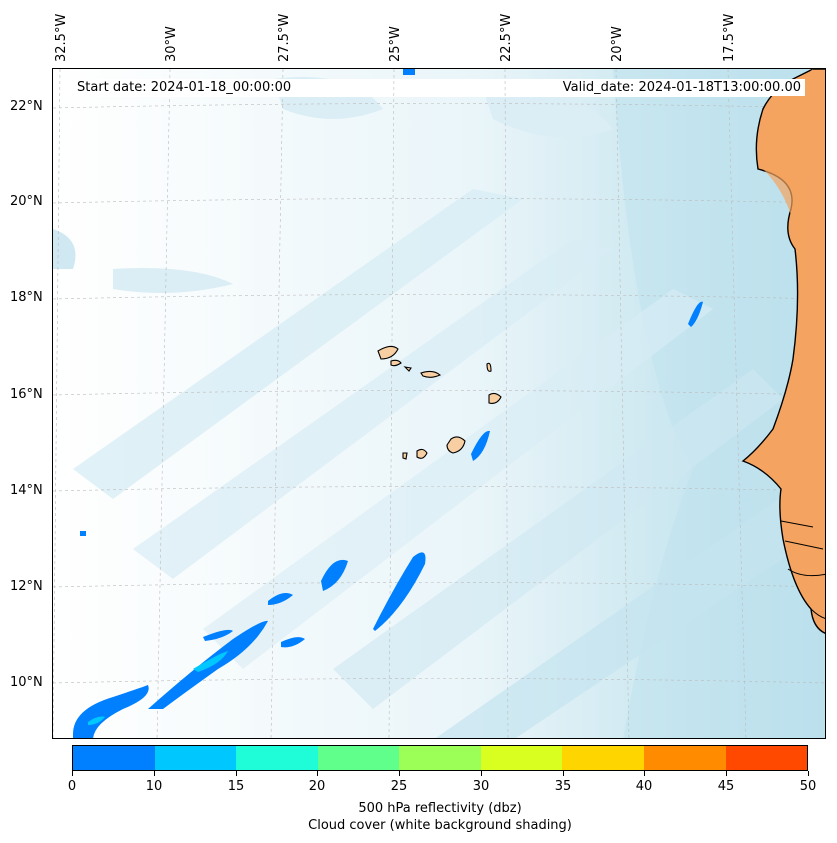  Describe the element at coordinates (171, 44) in the screenshot. I see `lon-label-30w: 30°W` at that location.